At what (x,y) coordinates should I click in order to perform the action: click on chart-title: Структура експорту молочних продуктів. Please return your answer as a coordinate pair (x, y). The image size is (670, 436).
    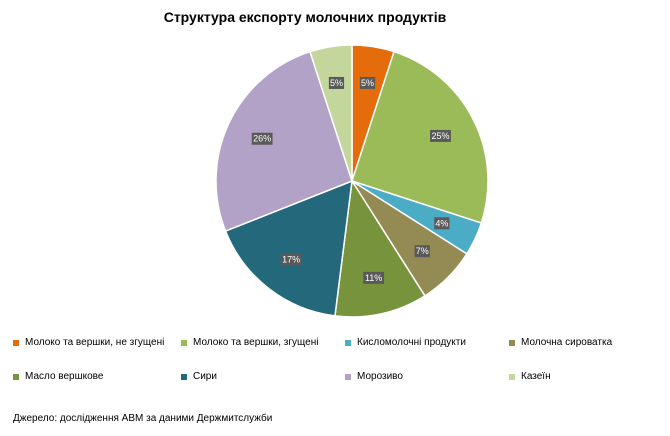
    Looking at the image, I should click on (305, 17).